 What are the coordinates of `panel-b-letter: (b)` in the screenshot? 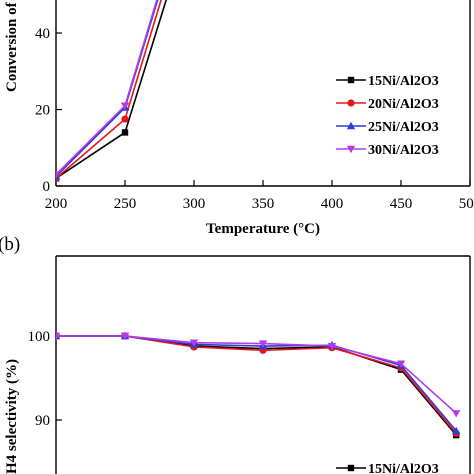 It's located at (10, 244).